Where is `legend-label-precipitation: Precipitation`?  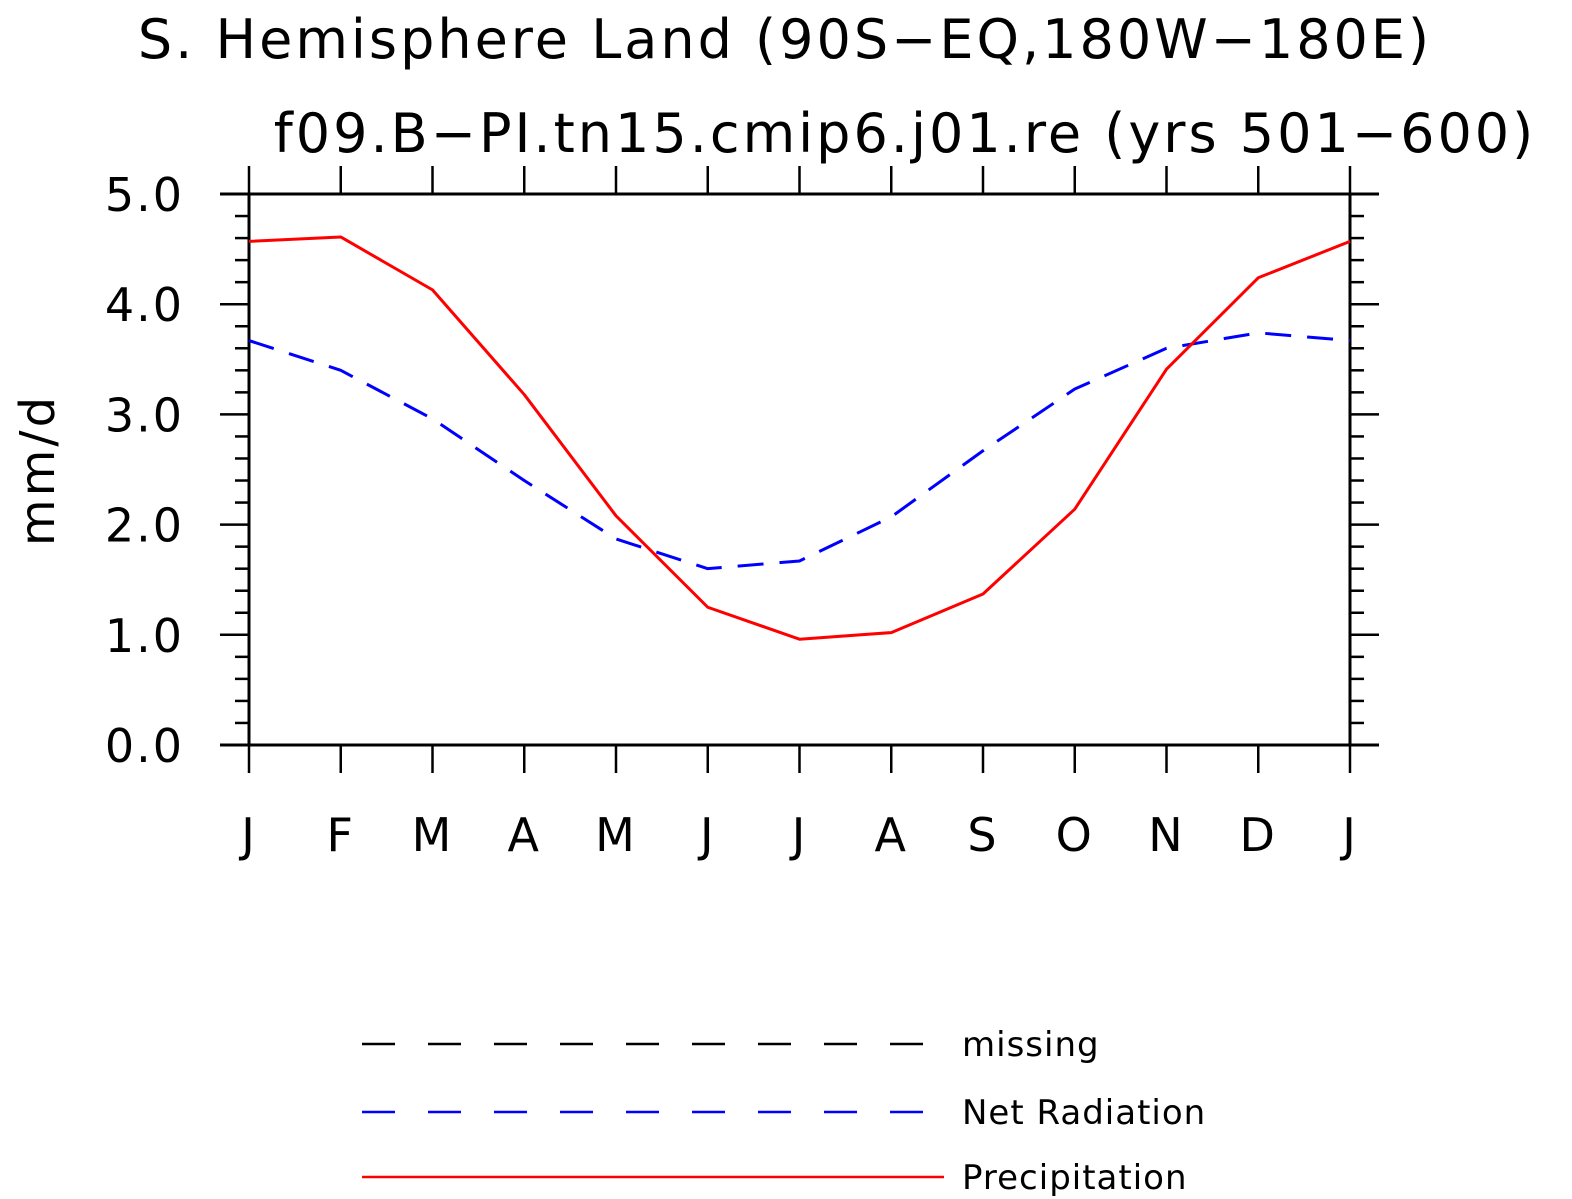
legend-label-precipitation: Precipitation is located at coordinates (1075, 1178).